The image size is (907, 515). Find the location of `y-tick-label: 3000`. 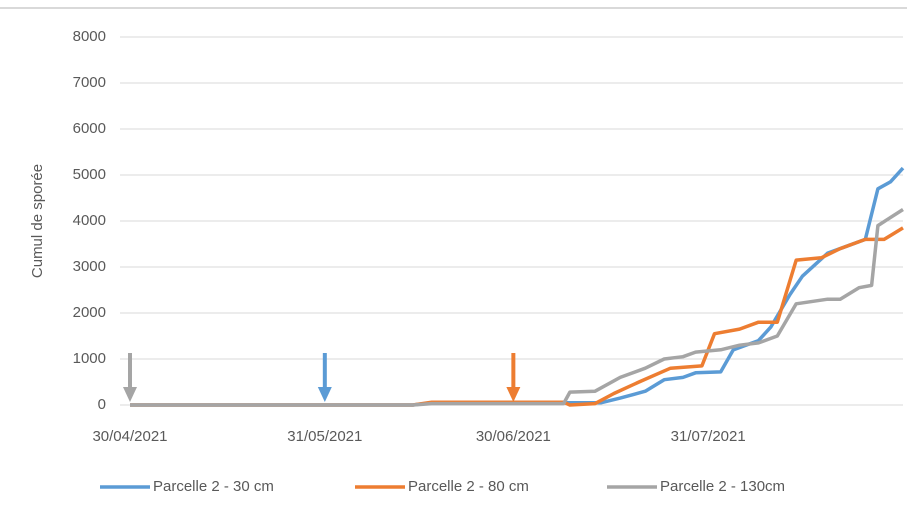

y-tick-label: 3000 is located at coordinates (89, 266).